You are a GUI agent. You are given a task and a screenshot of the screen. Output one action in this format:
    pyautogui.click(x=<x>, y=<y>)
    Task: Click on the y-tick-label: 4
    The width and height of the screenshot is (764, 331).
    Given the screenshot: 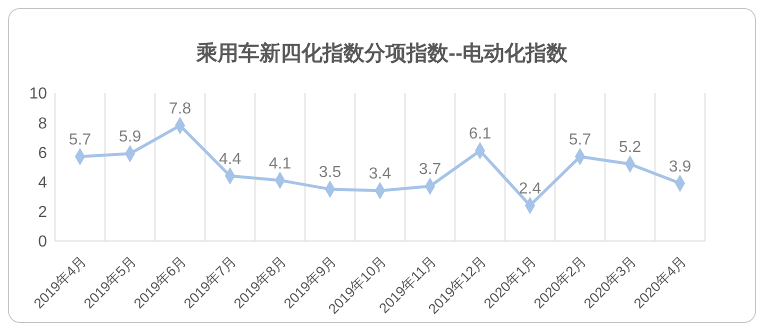 What is the action you would take?
    pyautogui.click(x=43, y=183)
    